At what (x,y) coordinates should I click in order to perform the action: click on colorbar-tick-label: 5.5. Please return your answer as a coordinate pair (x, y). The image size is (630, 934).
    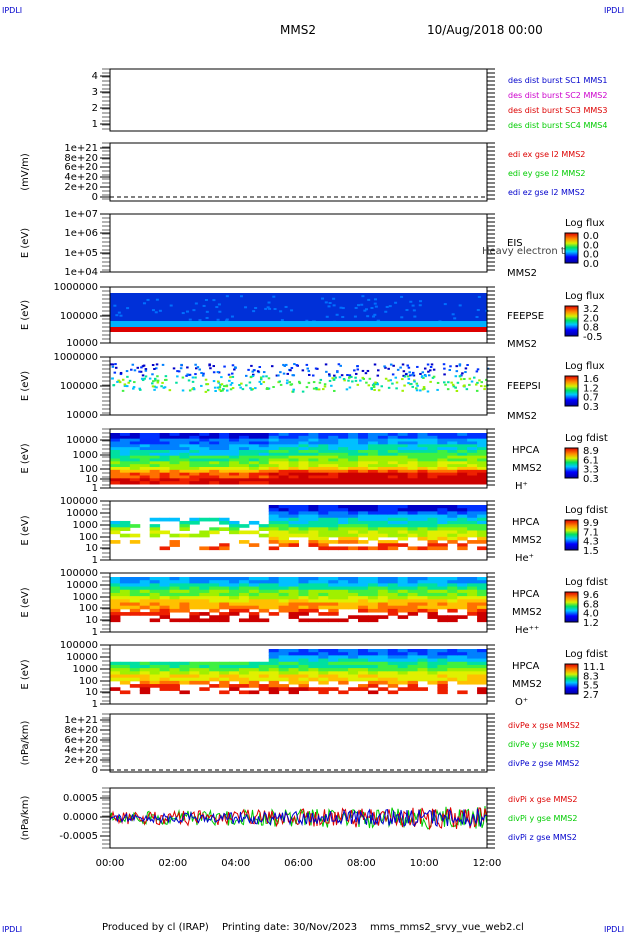
    Looking at the image, I should click on (591, 686).